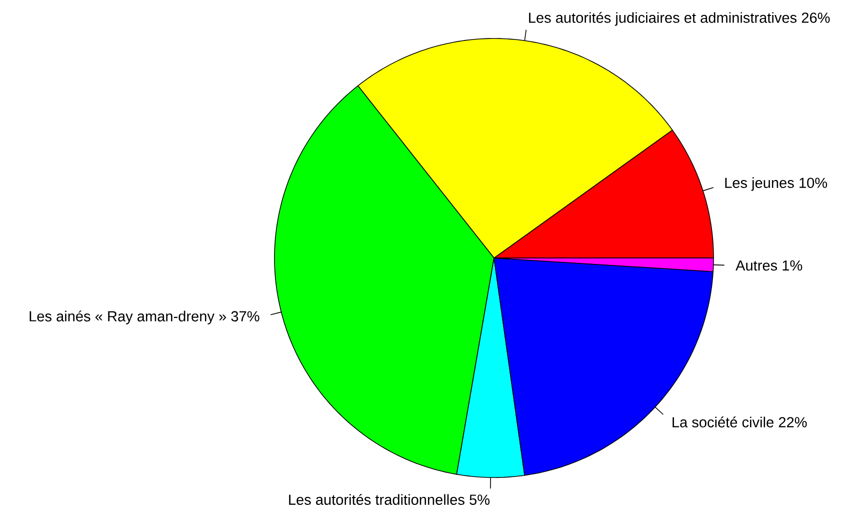  What do you see at coordinates (128, 317) in the screenshot?
I see `slice-label: Les ainés « Ray aman-dreny »` at bounding box center [128, 317].